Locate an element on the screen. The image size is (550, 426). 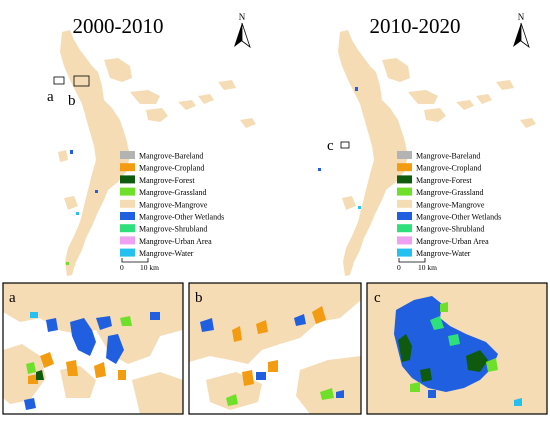
map-title: 2000-2010 is located at coordinates (118, 26).